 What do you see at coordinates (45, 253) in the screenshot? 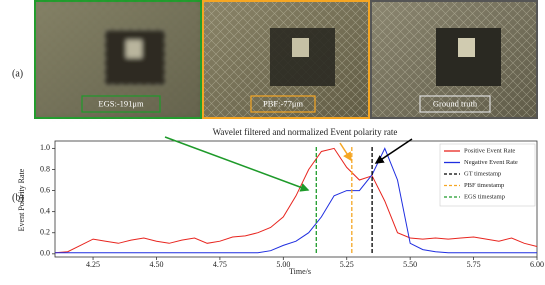
I see `y-tick-label: 0.0` at bounding box center [45, 253].